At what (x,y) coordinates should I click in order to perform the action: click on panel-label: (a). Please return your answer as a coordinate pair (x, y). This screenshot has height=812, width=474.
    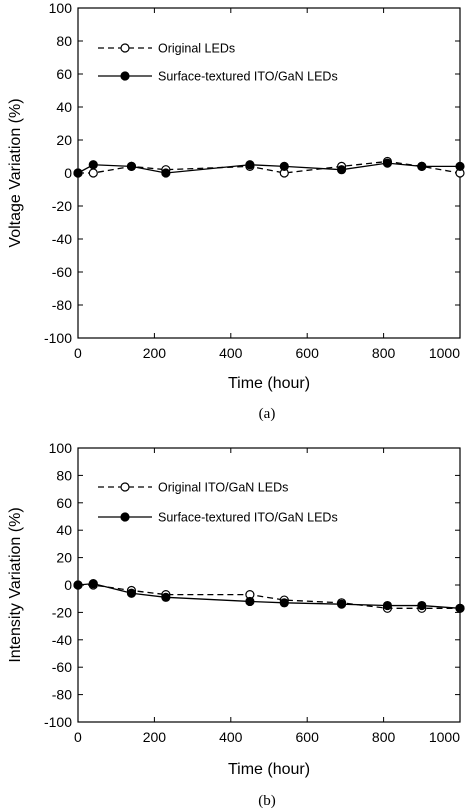
    Looking at the image, I should click on (267, 414).